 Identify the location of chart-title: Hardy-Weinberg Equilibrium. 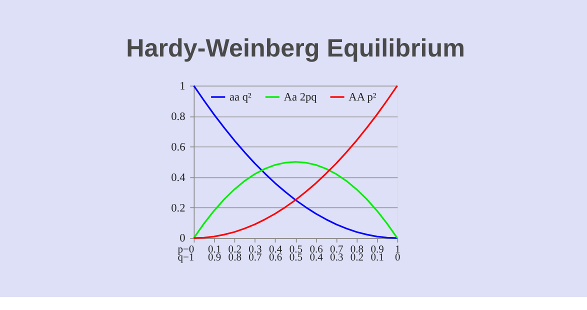
(295, 48).